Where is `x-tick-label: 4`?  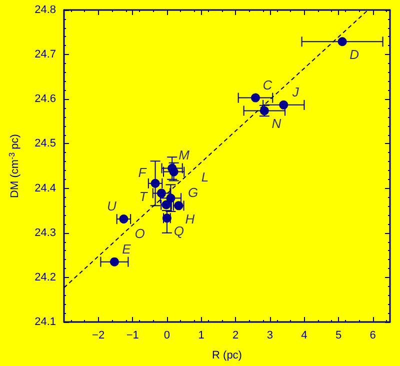
x-tick-label: 4 is located at coordinates (304, 336).